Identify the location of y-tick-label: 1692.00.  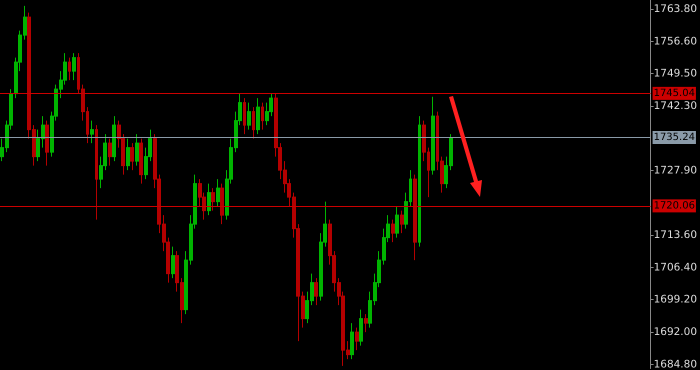
(675, 332).